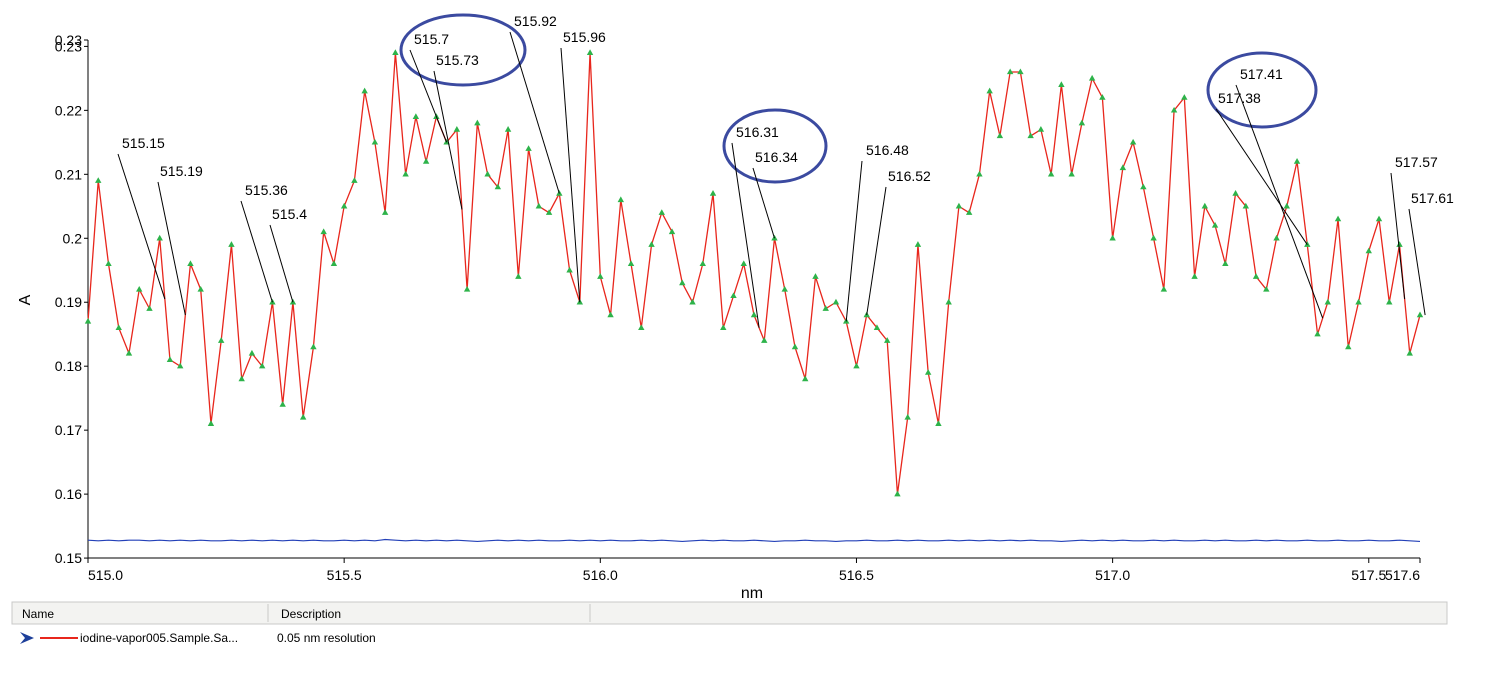  I want to click on annotation-label: 515.73, so click(457, 60).